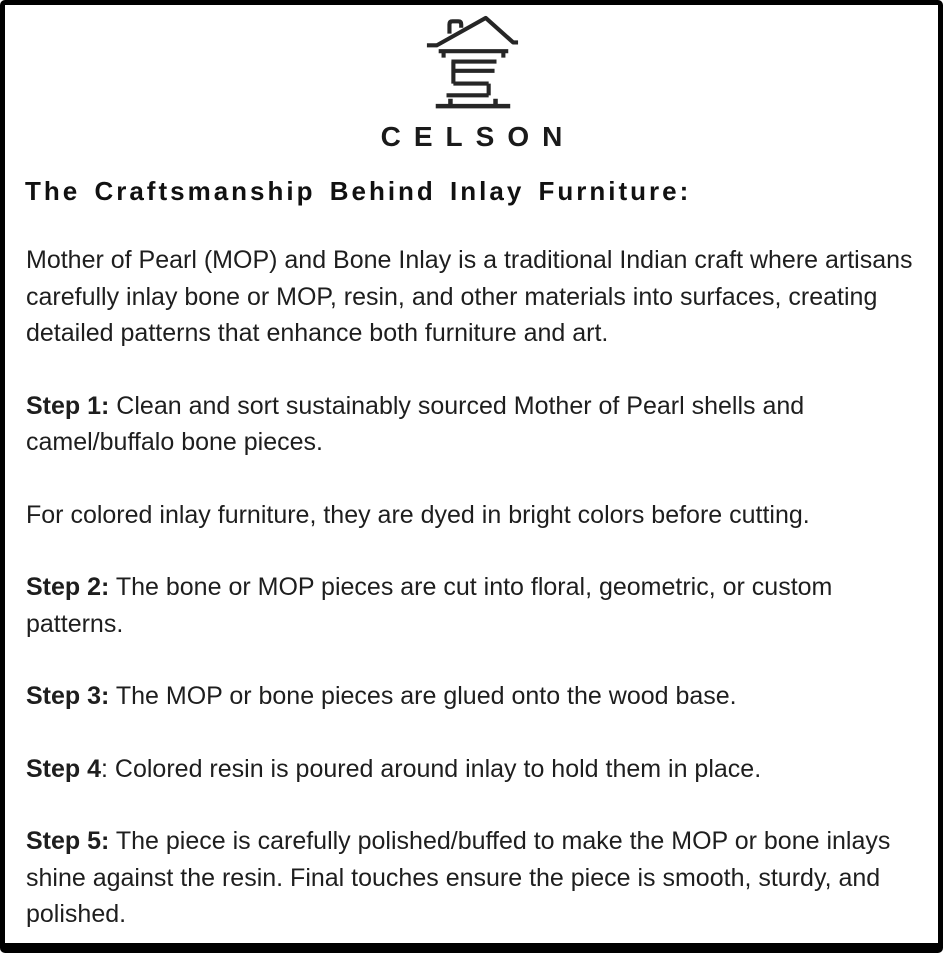 The width and height of the screenshot is (943, 953). I want to click on step-5-label: Step 5:, so click(68, 841).